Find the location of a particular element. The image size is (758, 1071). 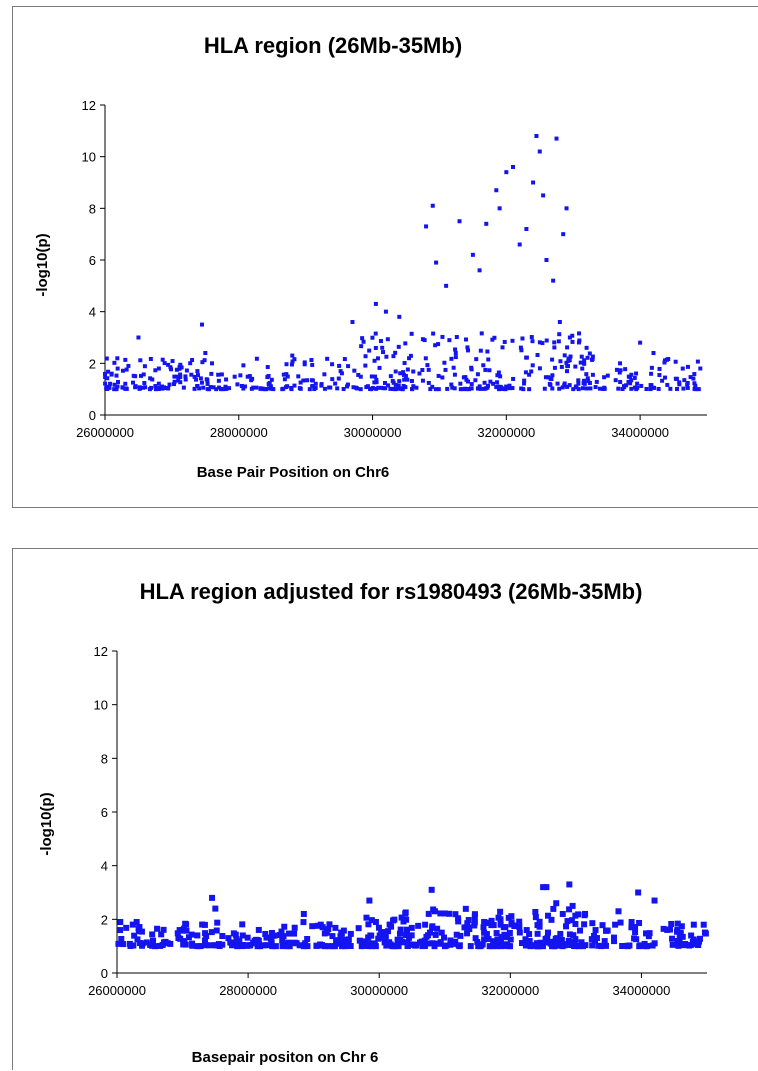

y-tick-label: 2 is located at coordinates (92, 363).